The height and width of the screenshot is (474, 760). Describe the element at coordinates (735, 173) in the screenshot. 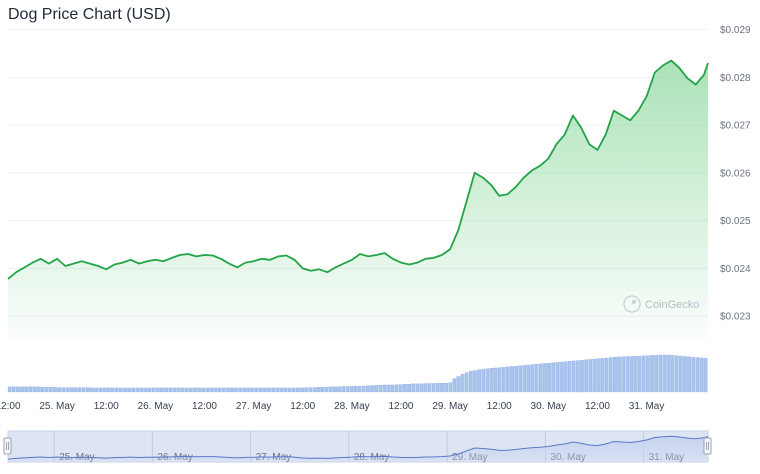

I see `y-tick-label: $0.026` at that location.